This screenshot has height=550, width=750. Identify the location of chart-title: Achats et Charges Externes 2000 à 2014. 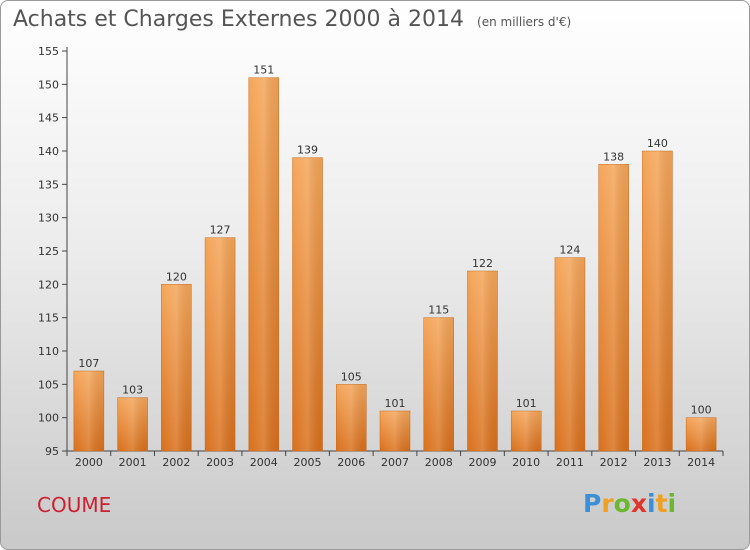
(238, 19).